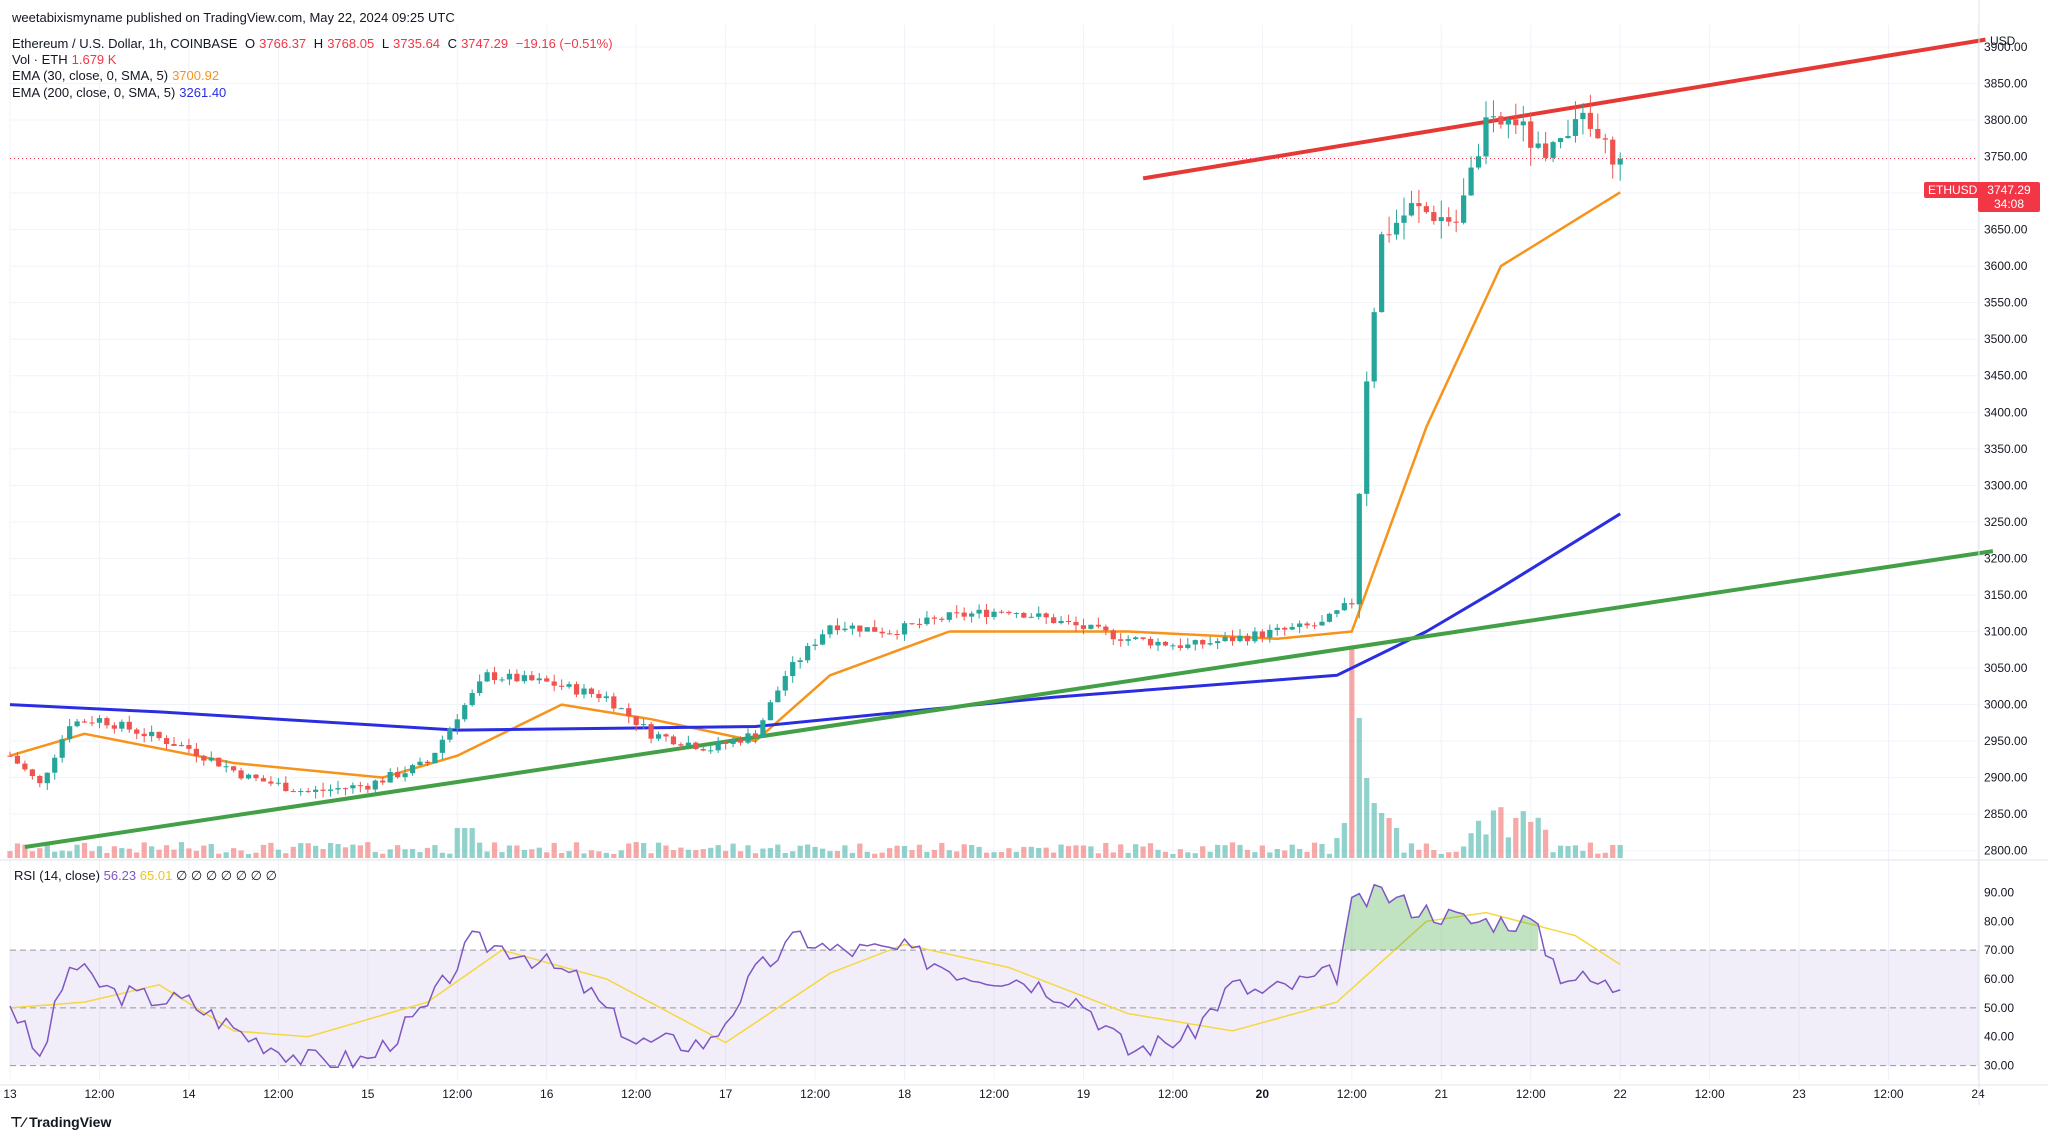 This screenshot has height=1139, width=2048. What do you see at coordinates (2006, 412) in the screenshot?
I see `price-tick: 3400.00` at bounding box center [2006, 412].